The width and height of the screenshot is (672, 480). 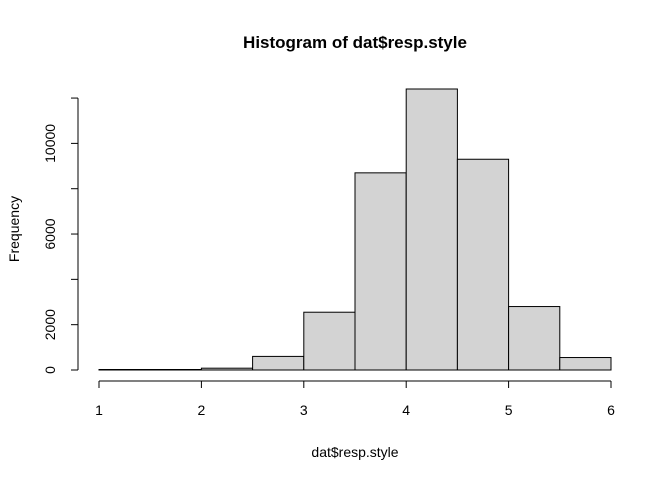 I want to click on x-tick-label: 2, so click(x=202, y=410).